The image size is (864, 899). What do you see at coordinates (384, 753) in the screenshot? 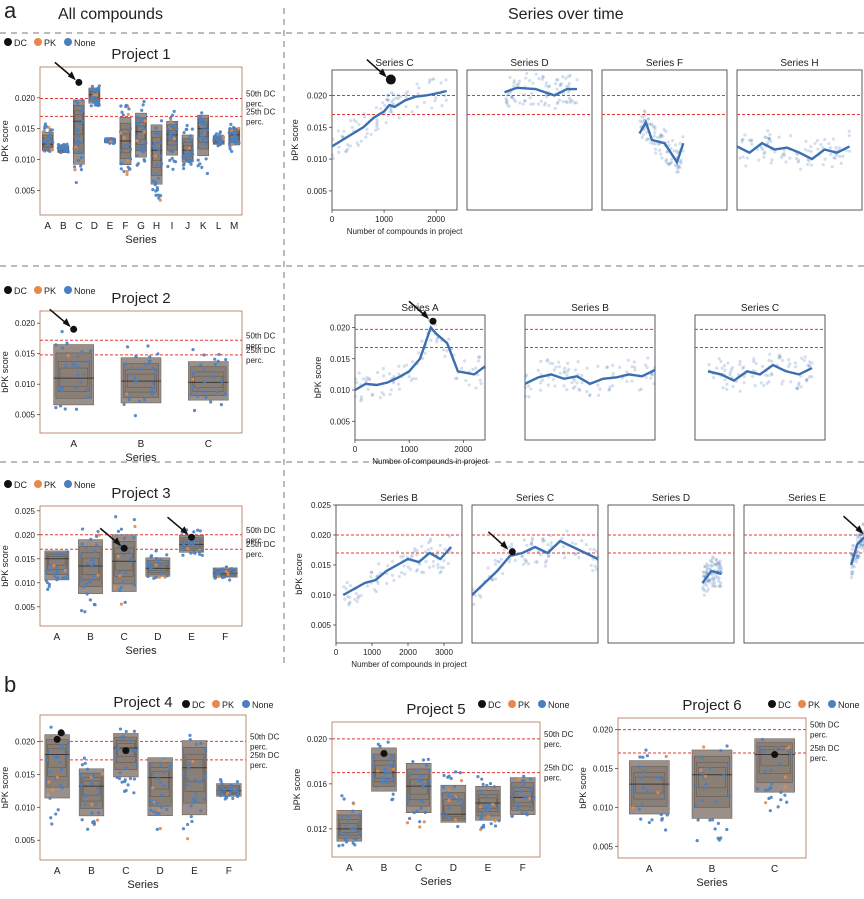
I see `dc-point-p5-B` at bounding box center [384, 753].